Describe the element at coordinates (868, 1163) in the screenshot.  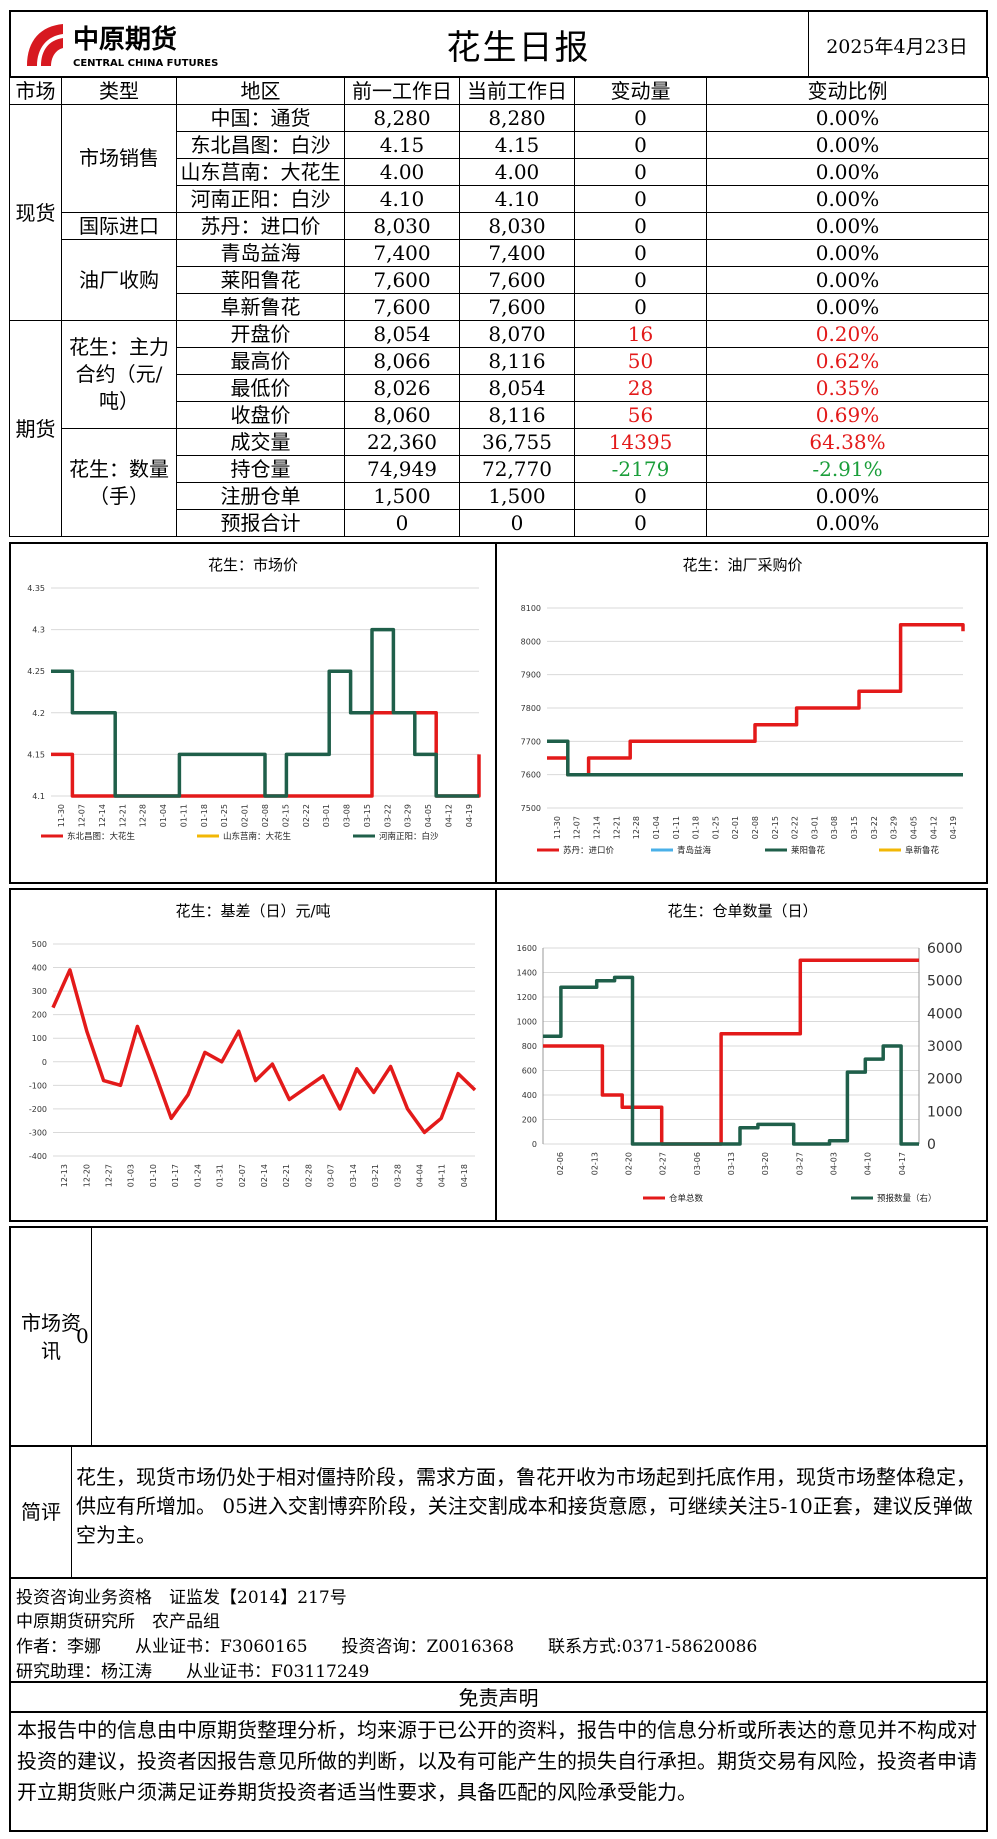
I see `x-tick-label: 04-10` at that location.